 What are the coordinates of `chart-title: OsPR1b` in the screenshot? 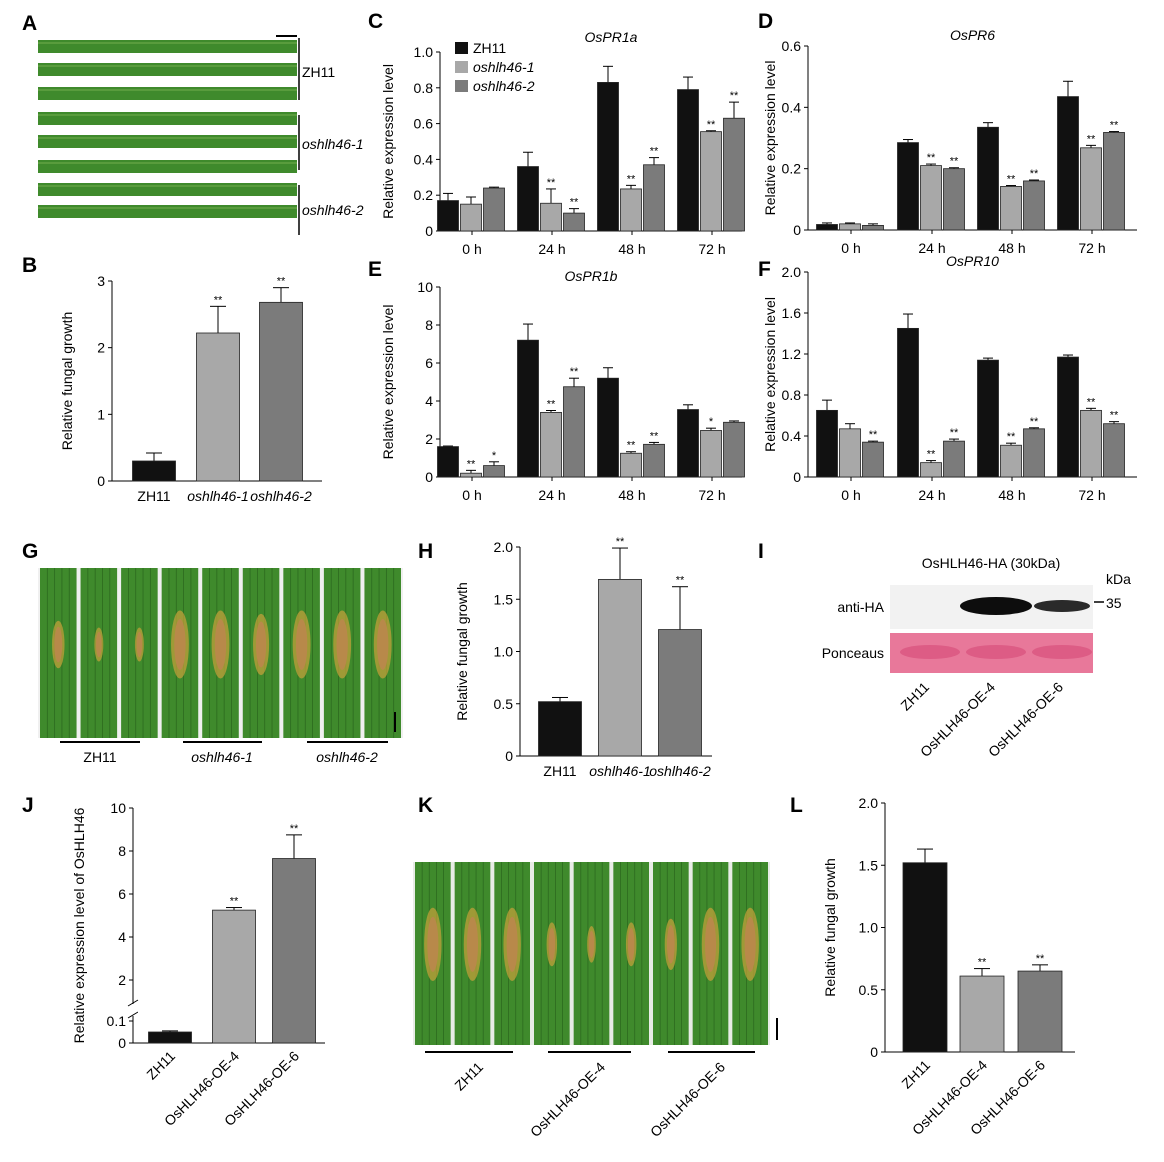 It's located at (591, 276).